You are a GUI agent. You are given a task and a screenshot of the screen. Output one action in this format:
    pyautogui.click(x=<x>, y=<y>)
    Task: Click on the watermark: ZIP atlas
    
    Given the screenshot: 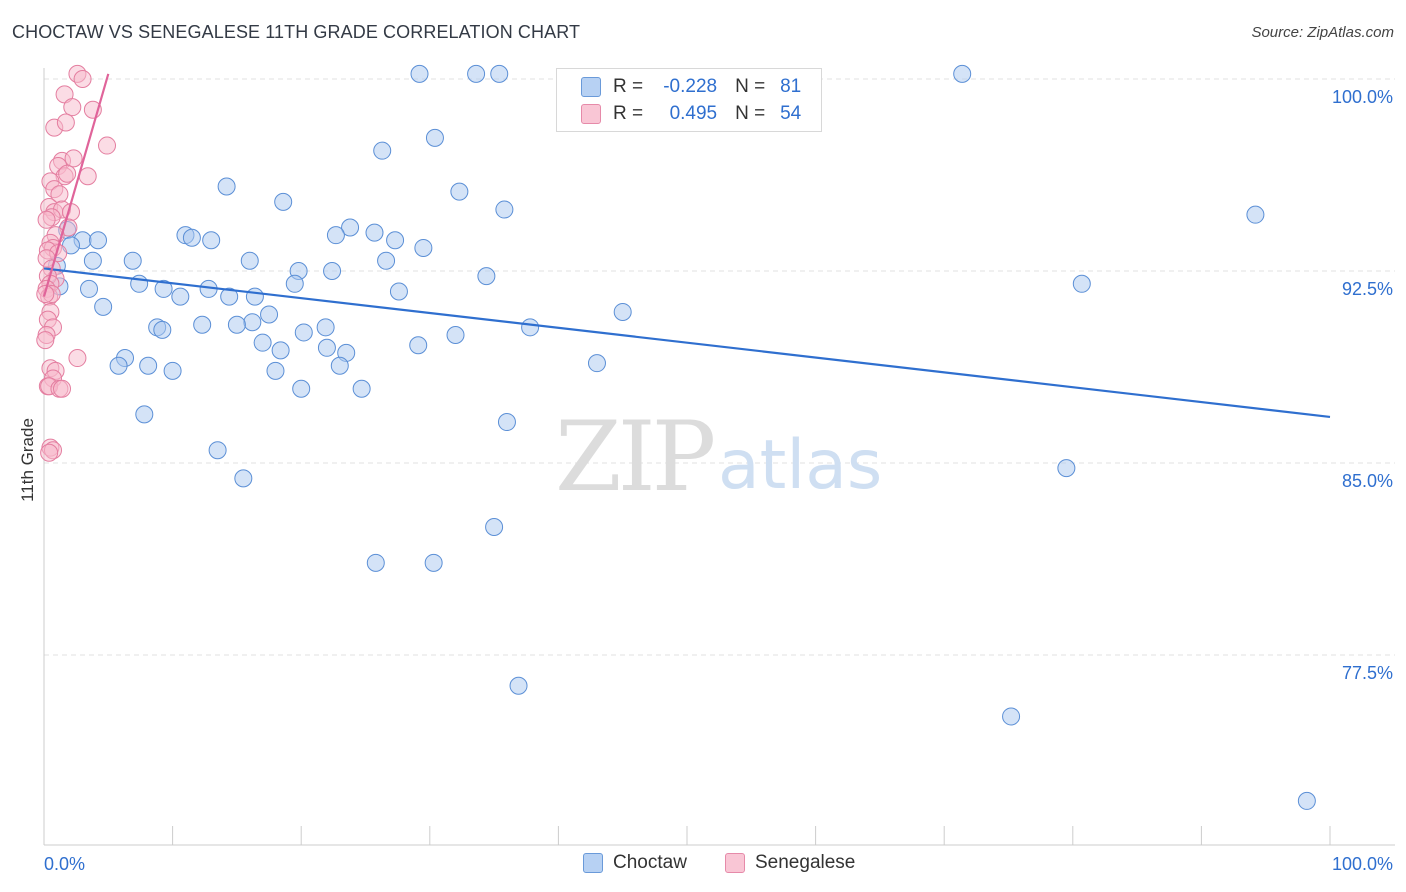 What is the action you would take?
    pyautogui.click(x=718, y=457)
    